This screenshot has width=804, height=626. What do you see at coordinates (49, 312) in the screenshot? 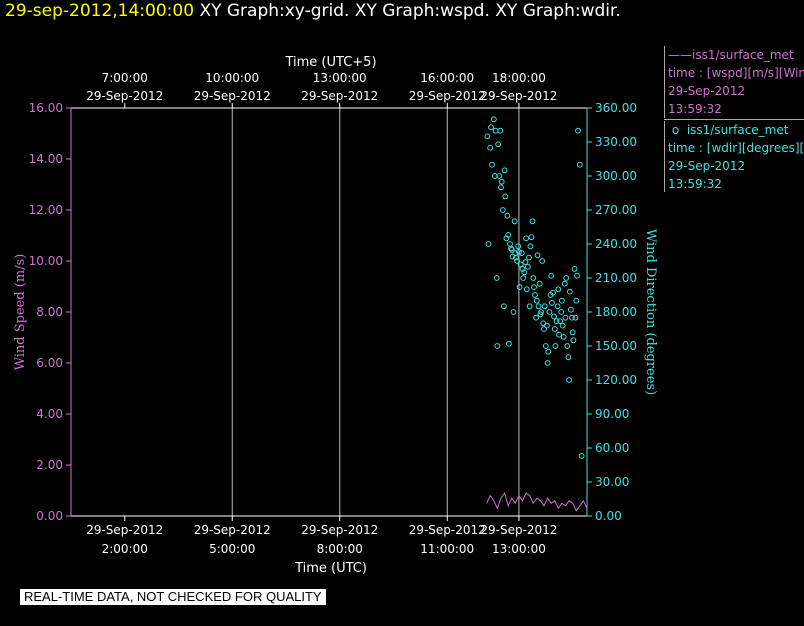
I see `left-tick-label: 8.00` at bounding box center [49, 312].